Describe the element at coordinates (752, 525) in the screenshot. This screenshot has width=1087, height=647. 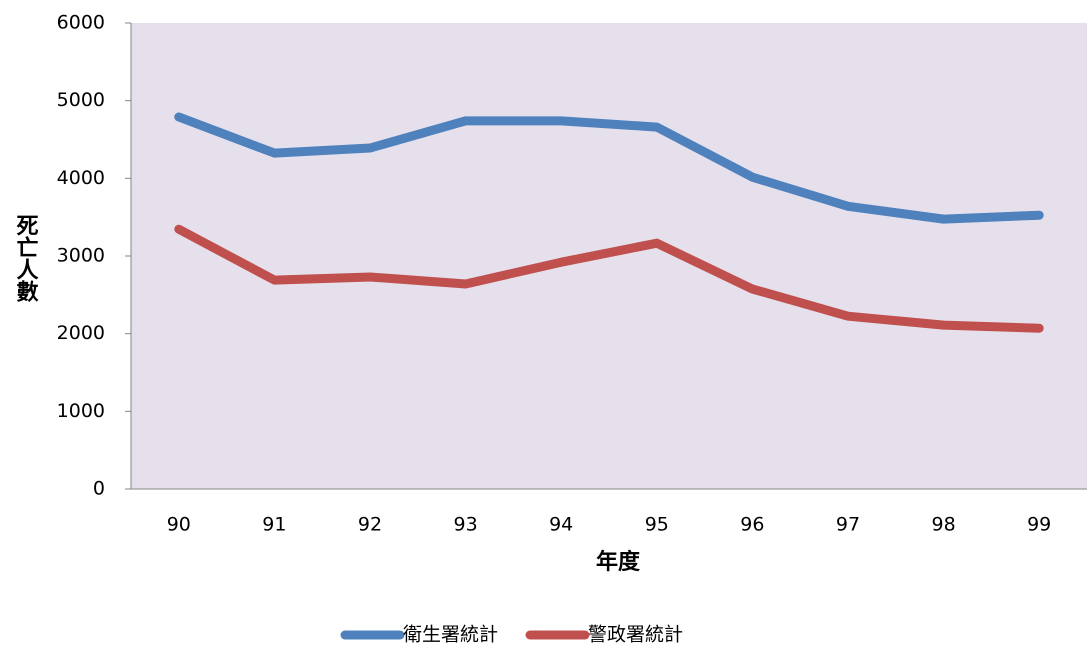
I see `x-tick-label: 96` at that location.